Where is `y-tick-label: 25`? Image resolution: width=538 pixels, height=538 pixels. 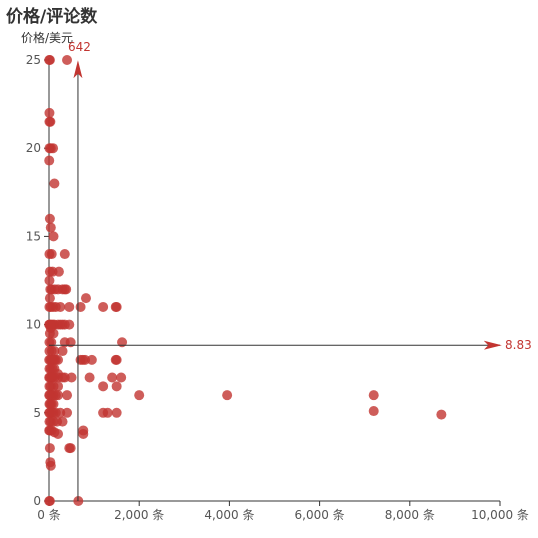 y-tick-label: 25 is located at coordinates (33, 60).